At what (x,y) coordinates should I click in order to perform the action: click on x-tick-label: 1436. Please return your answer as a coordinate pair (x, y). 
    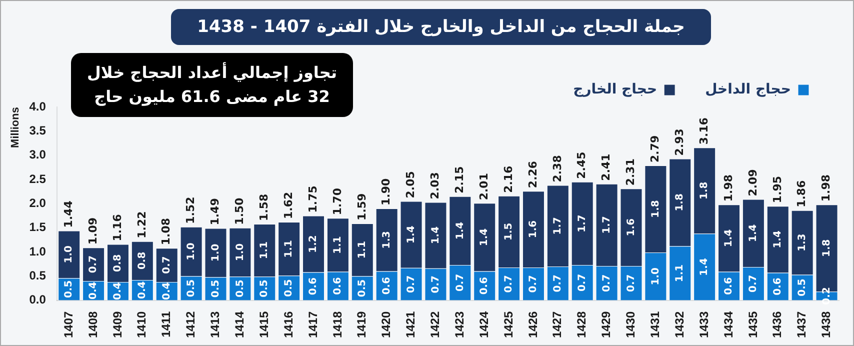
    Looking at the image, I should click on (777, 324).